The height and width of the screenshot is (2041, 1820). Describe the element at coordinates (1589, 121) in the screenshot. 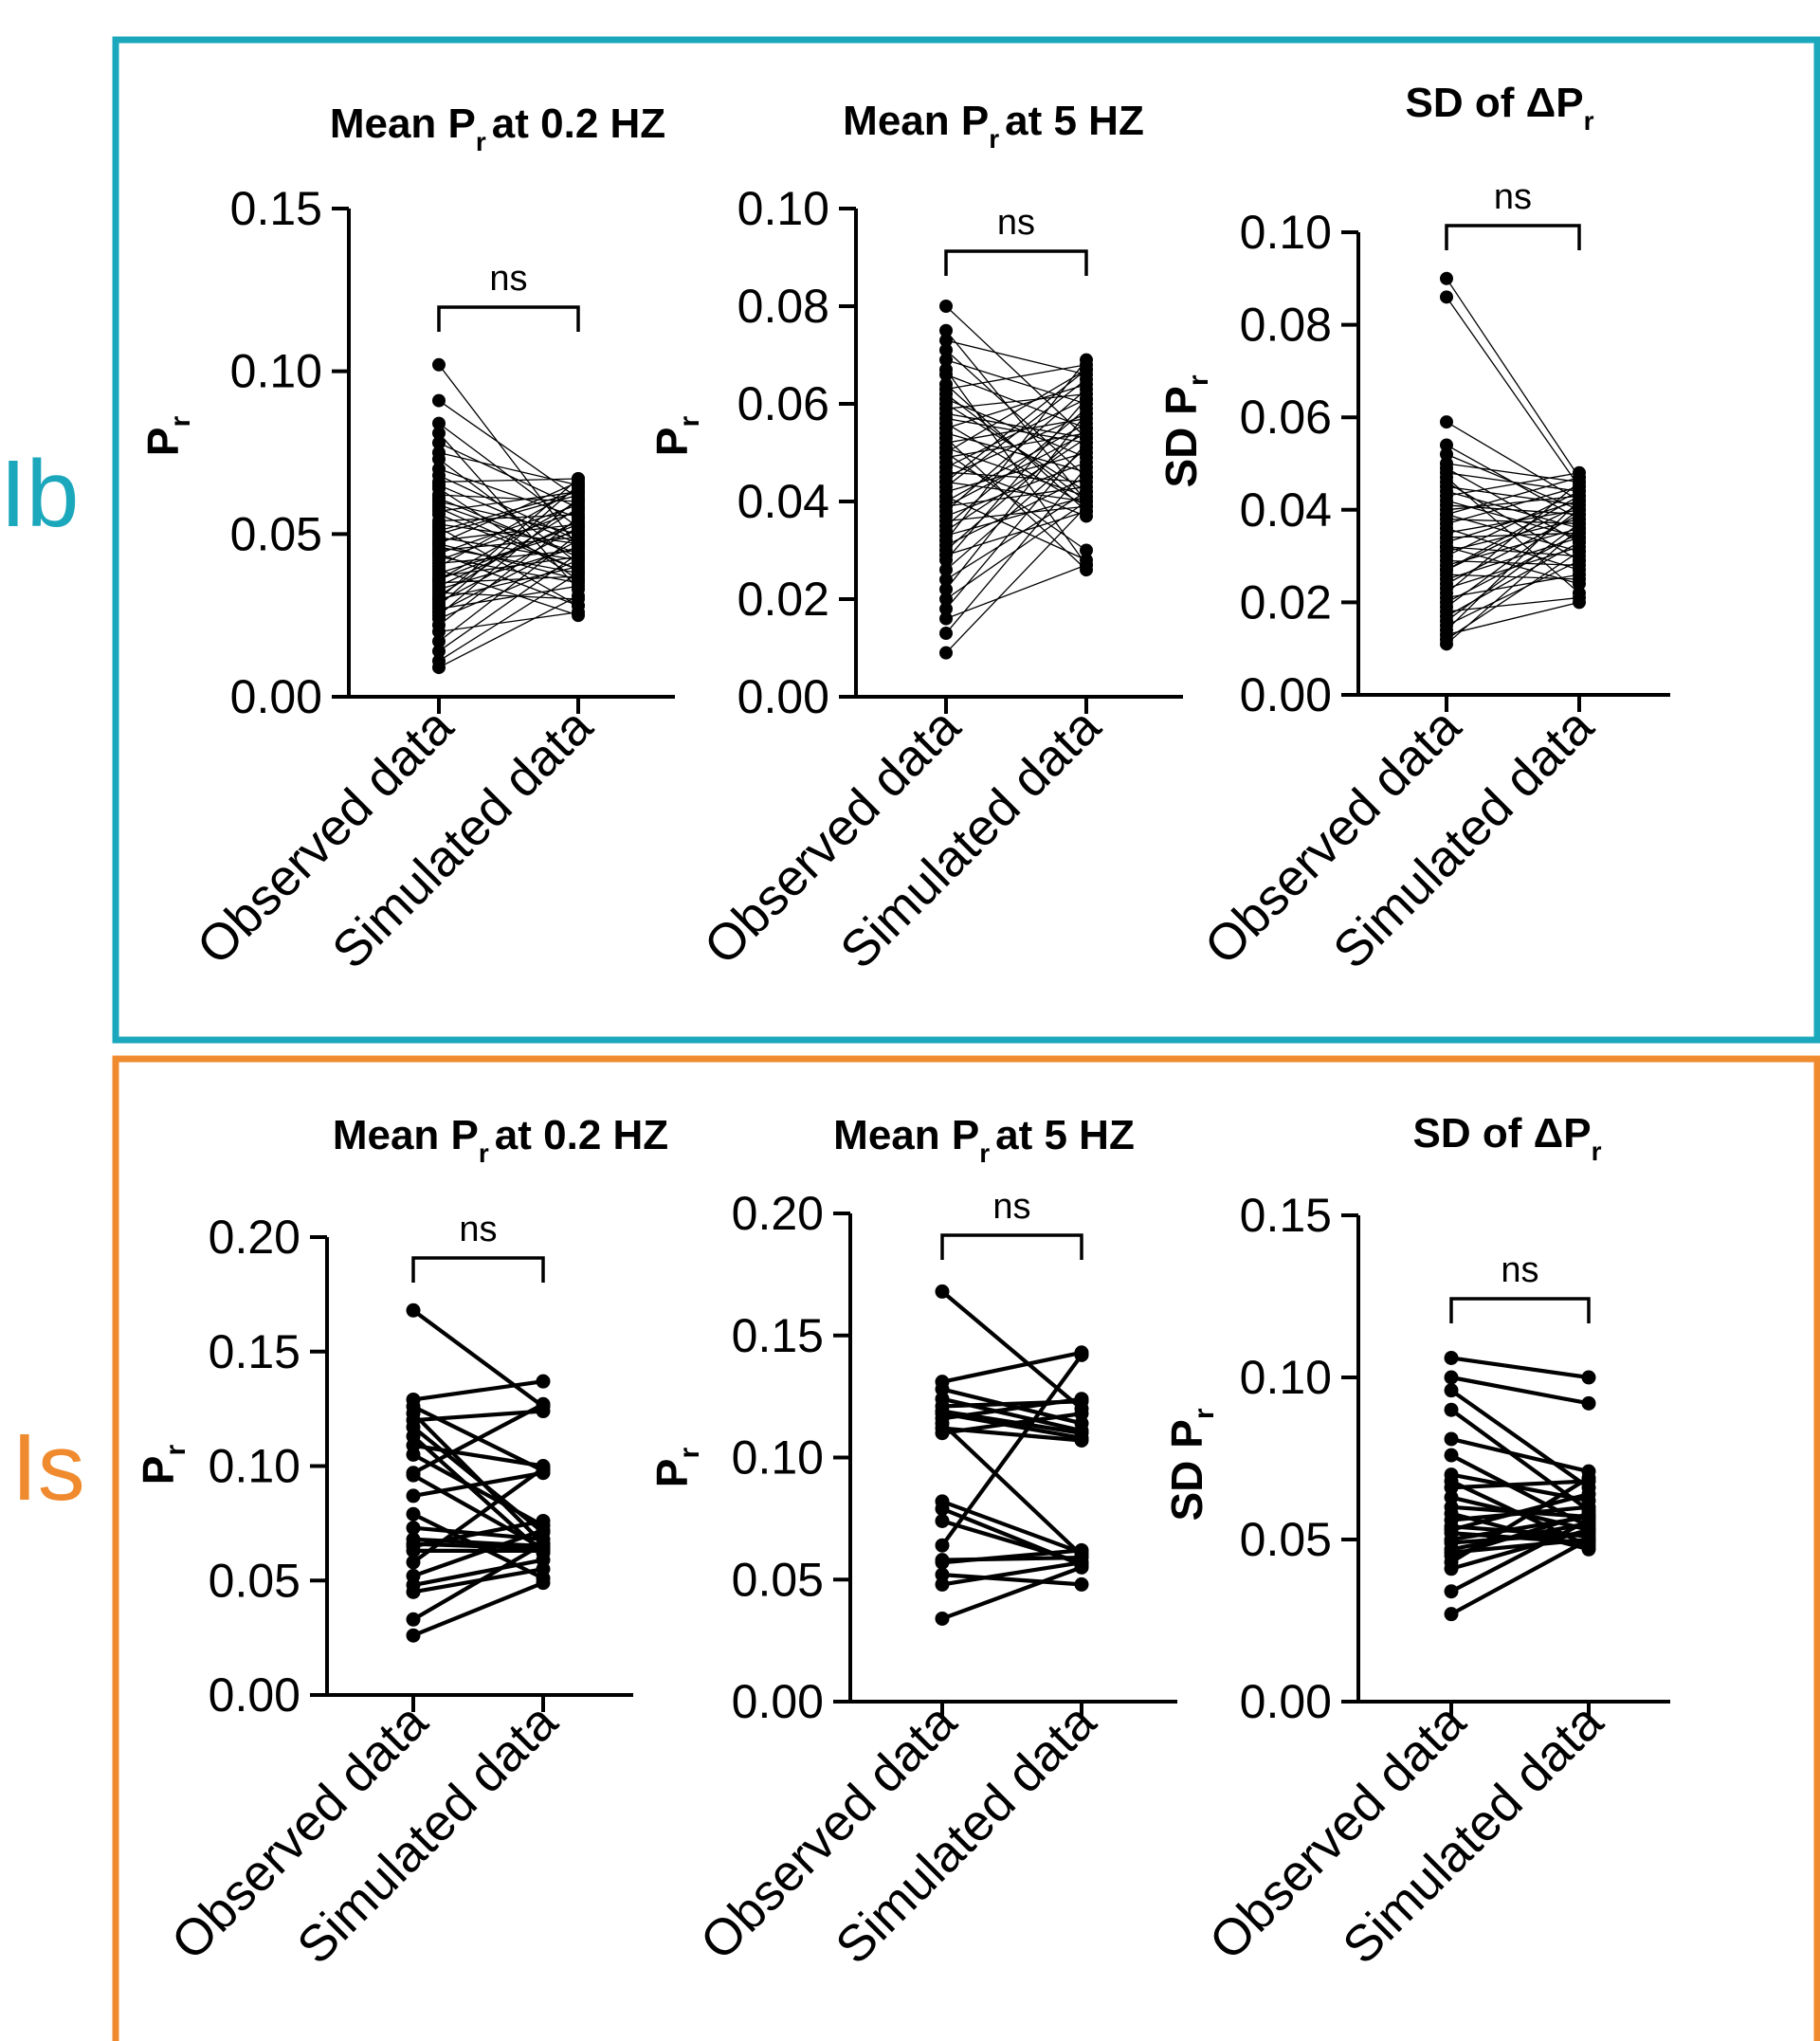

I see `chart-title-subscript: r` at that location.